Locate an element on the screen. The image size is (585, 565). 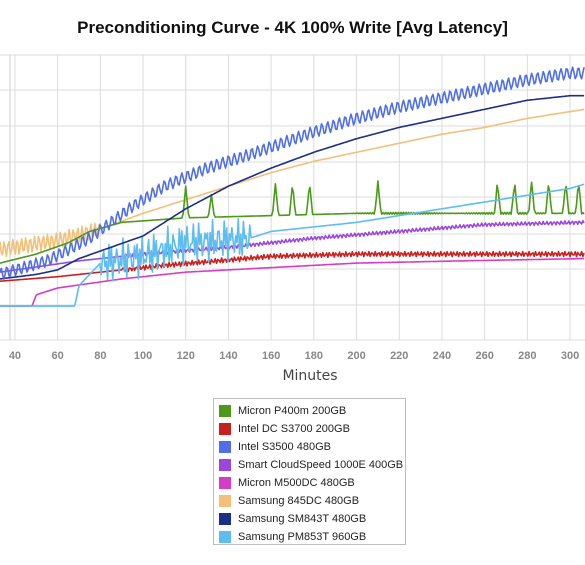
legend-label: Samsung 845DC 480GB is located at coordinates (299, 501).